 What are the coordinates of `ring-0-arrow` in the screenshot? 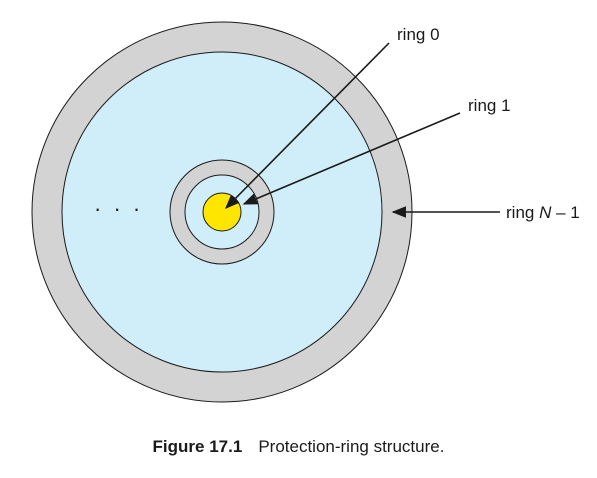 It's located at (307, 126).